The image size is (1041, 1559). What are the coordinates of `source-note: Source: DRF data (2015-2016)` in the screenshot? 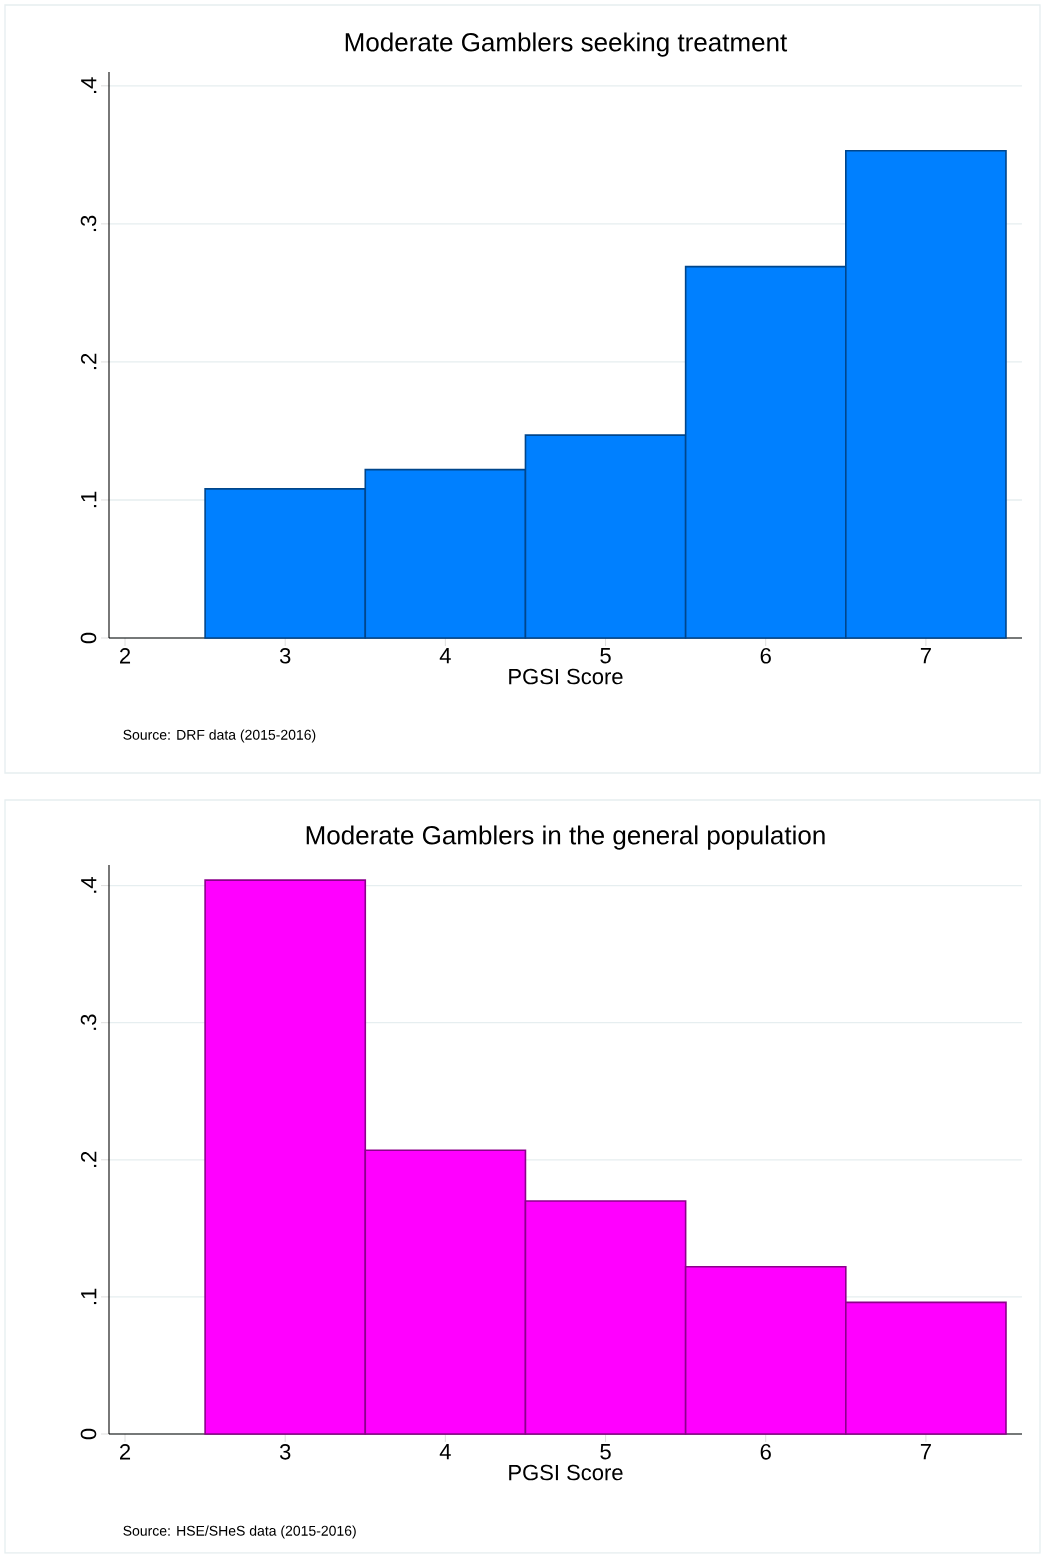 It's located at (219, 736).